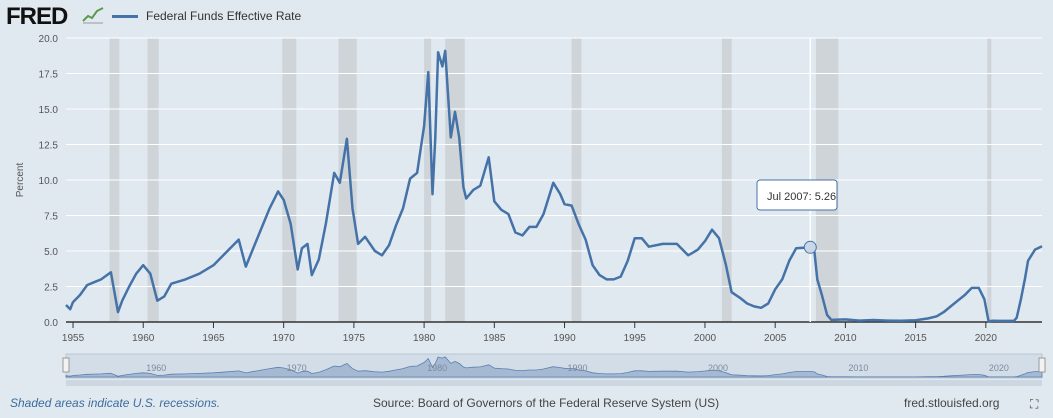 This screenshot has width=1053, height=418. Describe the element at coordinates (494, 338) in the screenshot. I see `x-tick-label: 1985` at that location.